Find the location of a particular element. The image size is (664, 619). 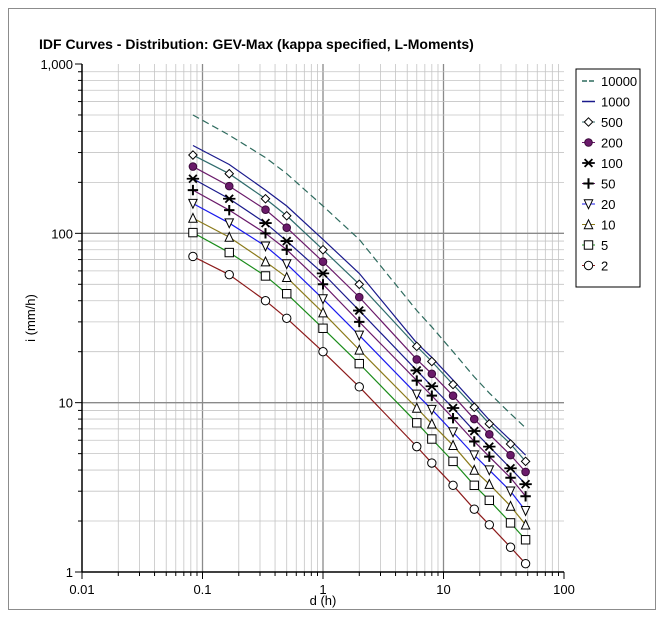

legend-label: 1000 is located at coordinates (615, 102).